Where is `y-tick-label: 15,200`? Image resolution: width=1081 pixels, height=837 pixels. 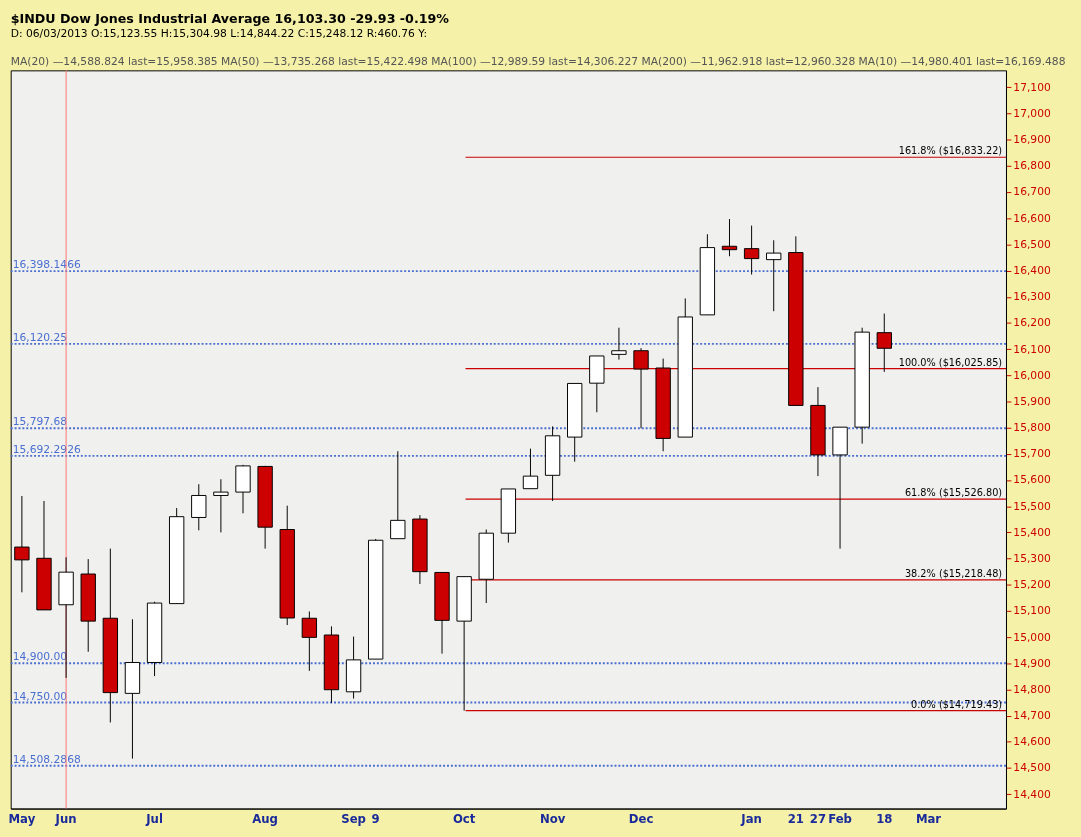 y-tick-label: 15,200 is located at coordinates (1032, 585).